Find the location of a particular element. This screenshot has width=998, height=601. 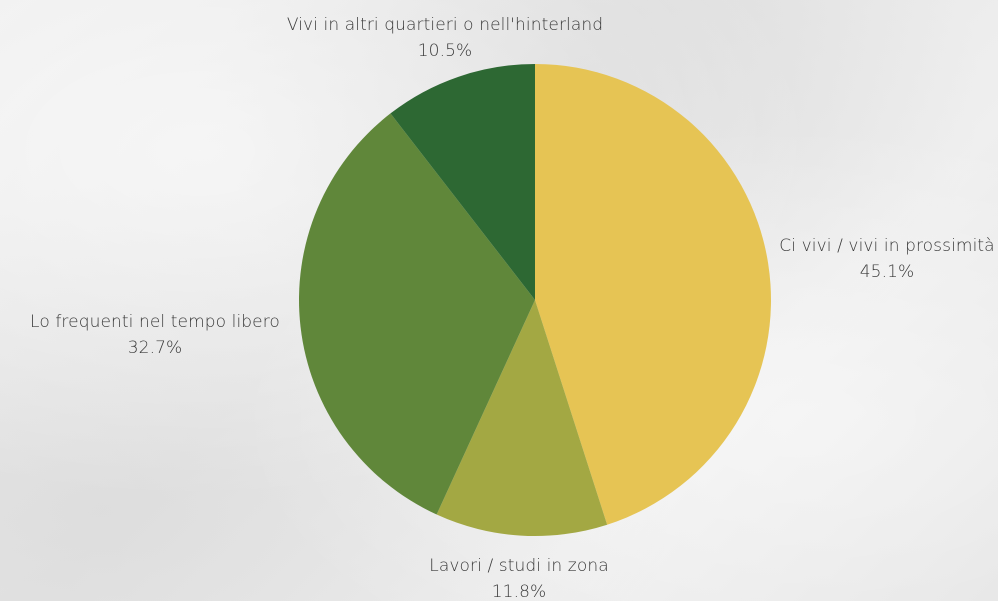

slice-category-label: Lavori / studi in zona is located at coordinates (519, 566).